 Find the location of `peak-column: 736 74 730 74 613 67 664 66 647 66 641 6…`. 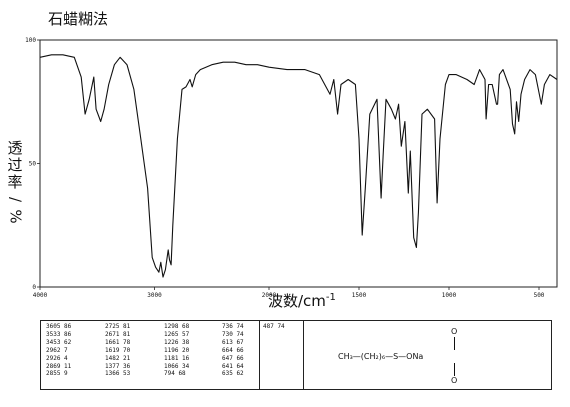

peak-column: 736 74 730 74 613 67 664 66 647 66 641 6… is located at coordinates (233, 350).